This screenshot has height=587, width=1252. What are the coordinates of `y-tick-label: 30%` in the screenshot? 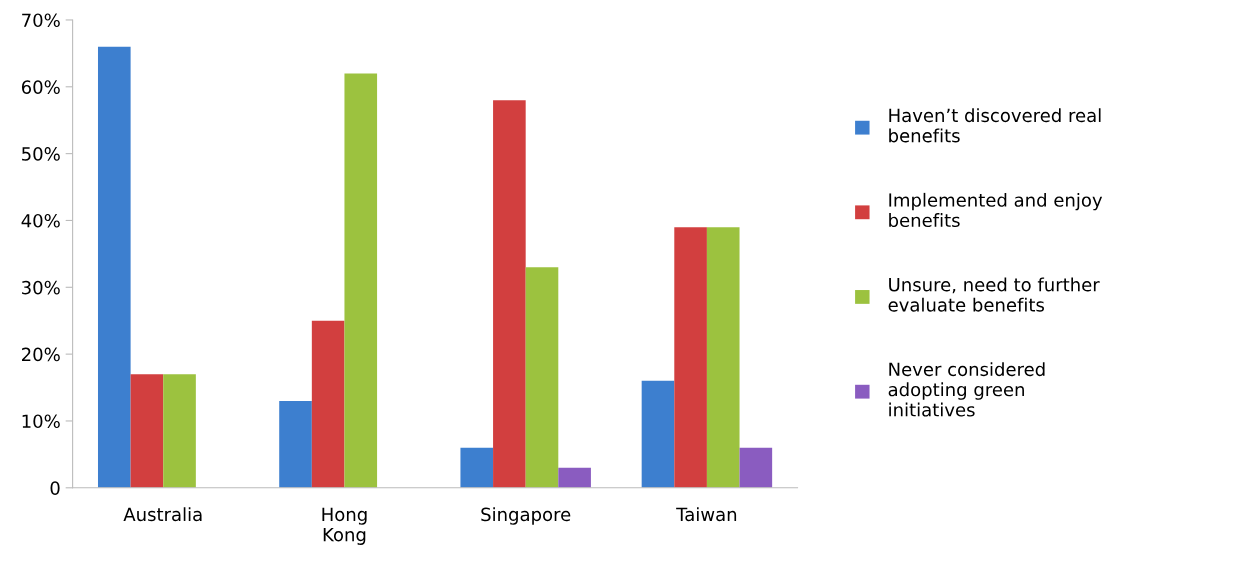 It's located at (41, 287).